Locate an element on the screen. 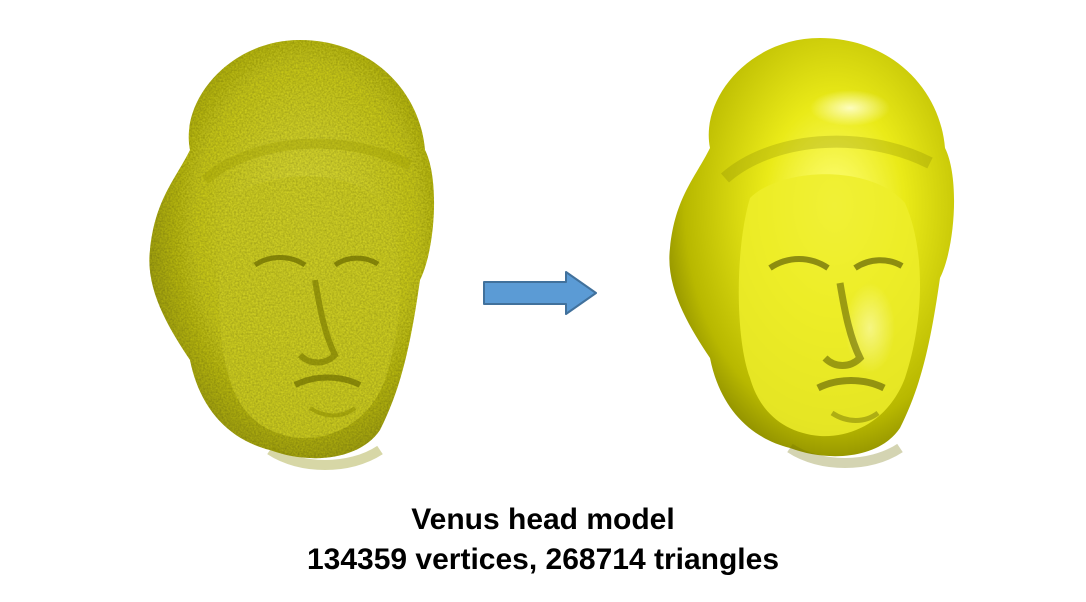  caption-stats: 134359 vertices, 268714 triangles is located at coordinates (543, 560).